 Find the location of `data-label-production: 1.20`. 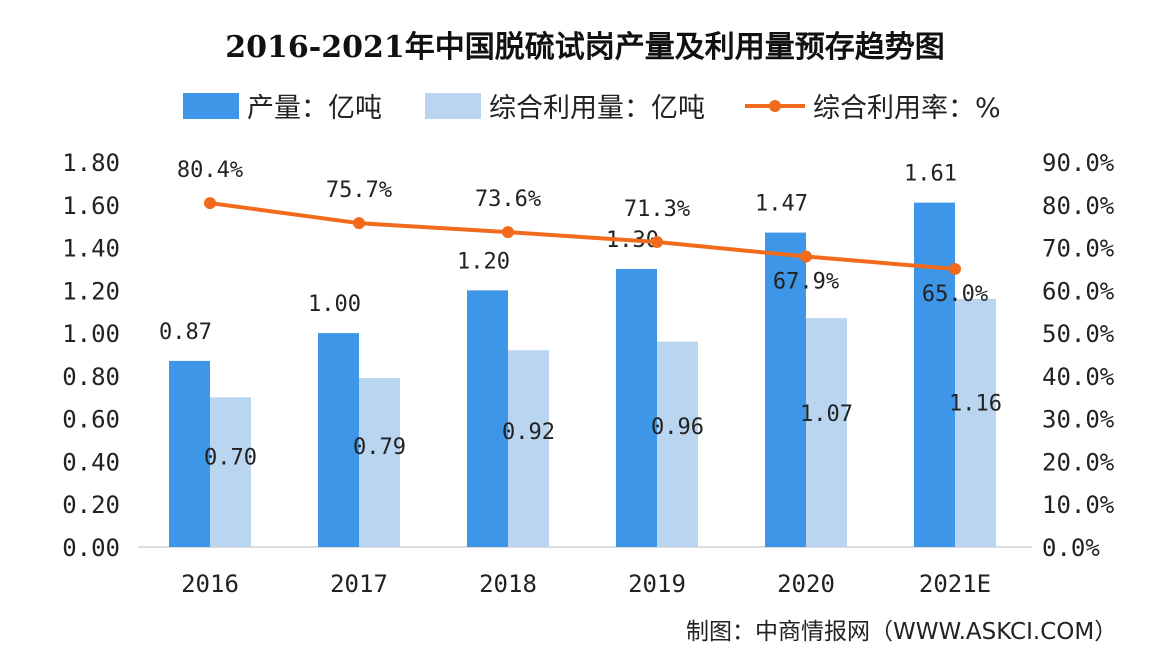

data-label-production: 1.20 is located at coordinates (483, 261).